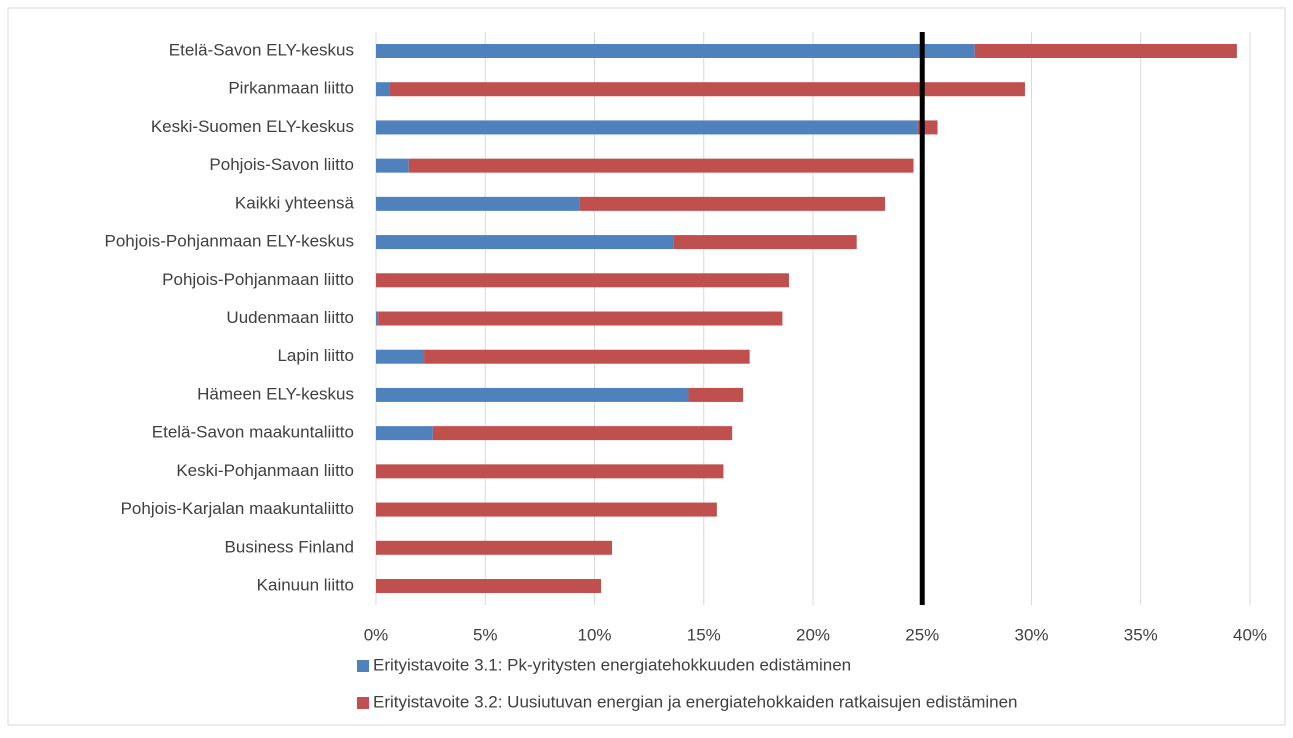 The image size is (1293, 738). Describe the element at coordinates (922, 634) in the screenshot. I see `x-tick-label: 25%` at that location.